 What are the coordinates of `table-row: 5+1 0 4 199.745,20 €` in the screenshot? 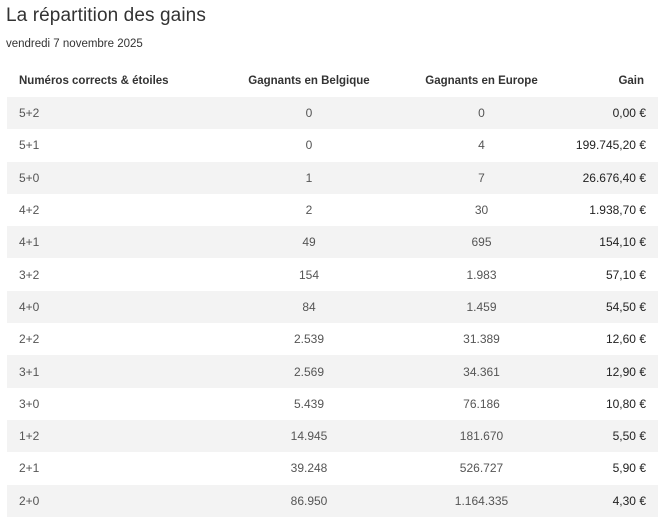 It's located at (332, 145).